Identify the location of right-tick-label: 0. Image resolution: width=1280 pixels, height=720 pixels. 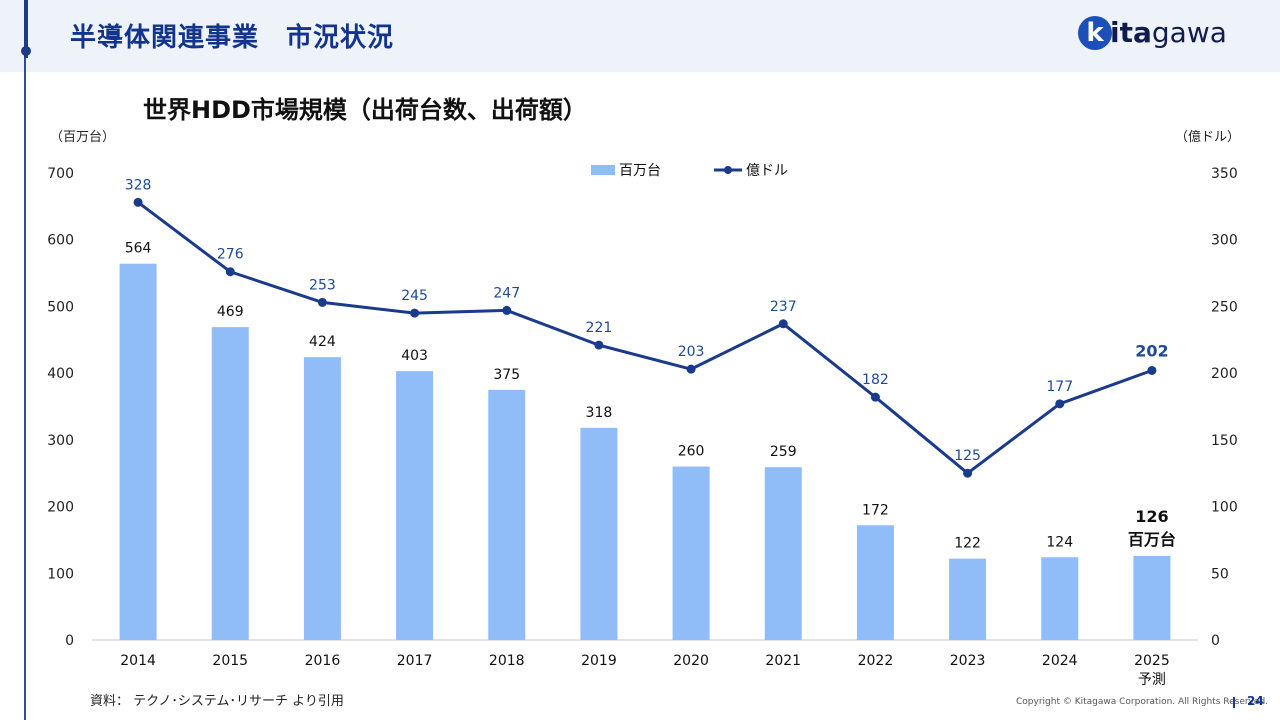
(1215, 641).